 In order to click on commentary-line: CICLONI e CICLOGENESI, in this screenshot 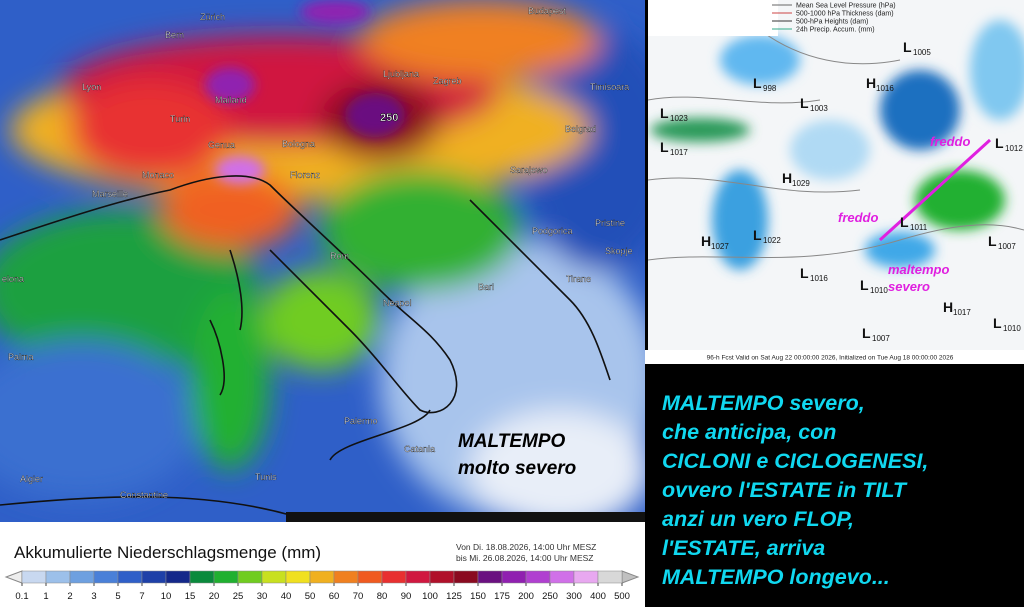, I will do `click(795, 461)`.